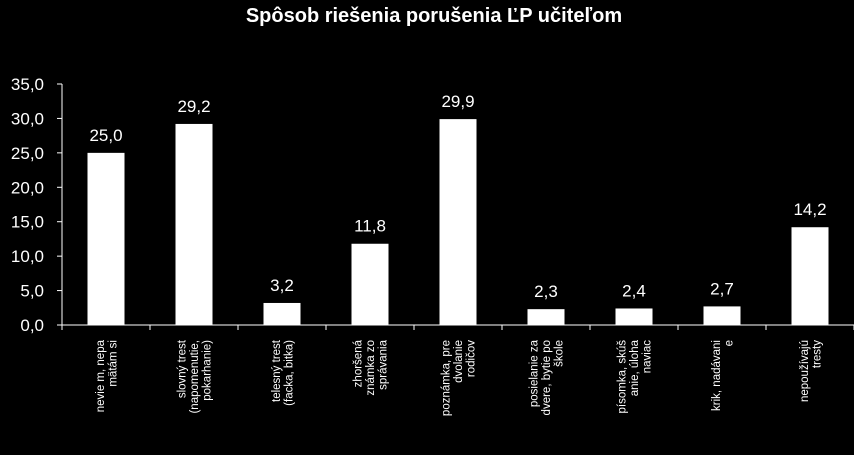 The image size is (854, 455). Describe the element at coordinates (472, 358) in the screenshot. I see `x-tick-label-line: rodičov` at that location.